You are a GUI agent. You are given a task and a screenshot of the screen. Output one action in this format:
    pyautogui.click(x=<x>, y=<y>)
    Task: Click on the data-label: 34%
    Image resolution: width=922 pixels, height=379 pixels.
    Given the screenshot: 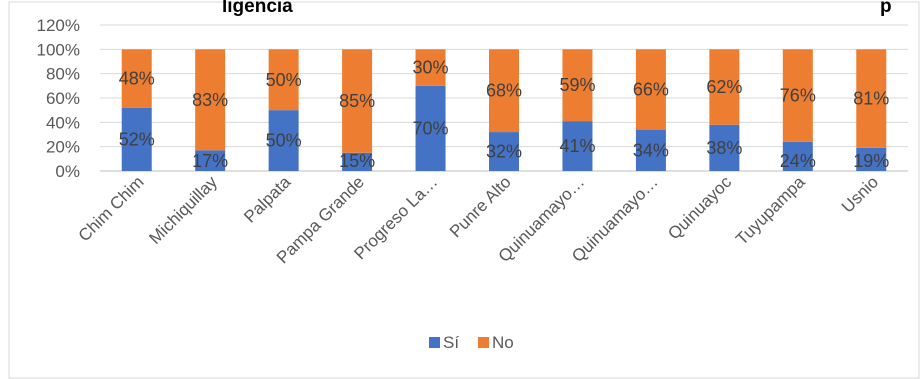 What is the action you would take?
    pyautogui.click(x=651, y=150)
    